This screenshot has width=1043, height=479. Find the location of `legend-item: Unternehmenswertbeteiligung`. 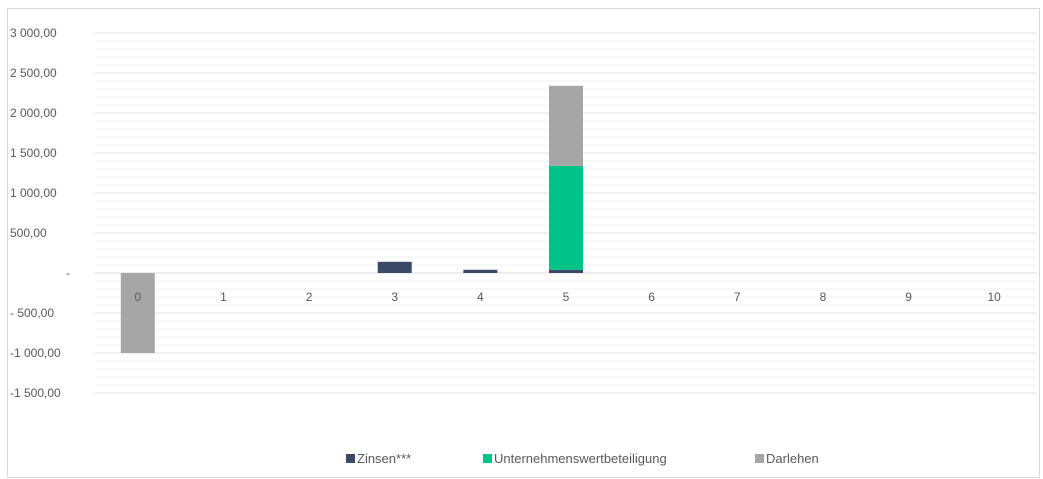

legend-item: Unternehmenswertbeteiligung is located at coordinates (575, 458).